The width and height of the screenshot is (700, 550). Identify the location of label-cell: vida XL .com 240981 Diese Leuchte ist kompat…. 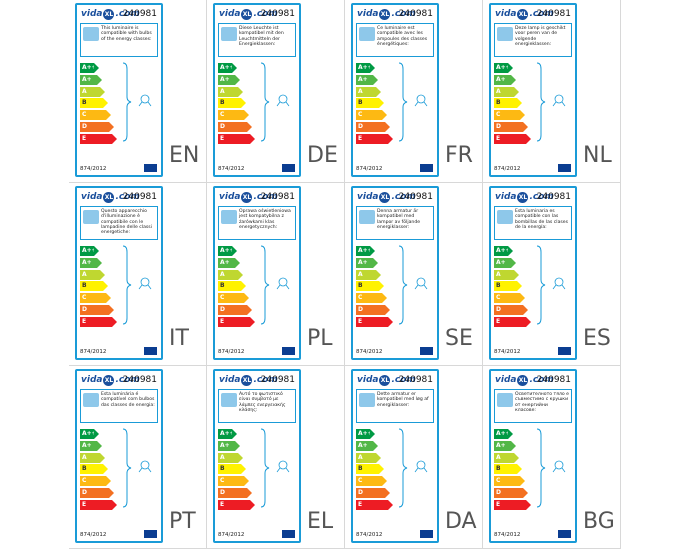
(276, 91).